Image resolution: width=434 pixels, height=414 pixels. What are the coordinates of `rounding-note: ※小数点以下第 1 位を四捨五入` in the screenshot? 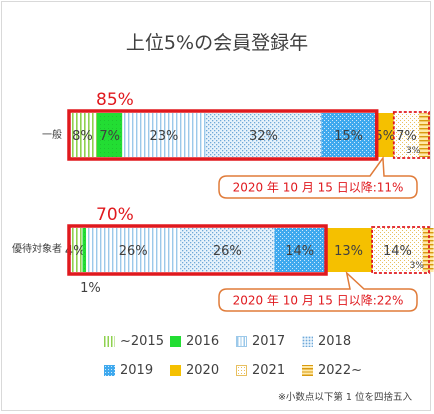 It's located at (344, 397).